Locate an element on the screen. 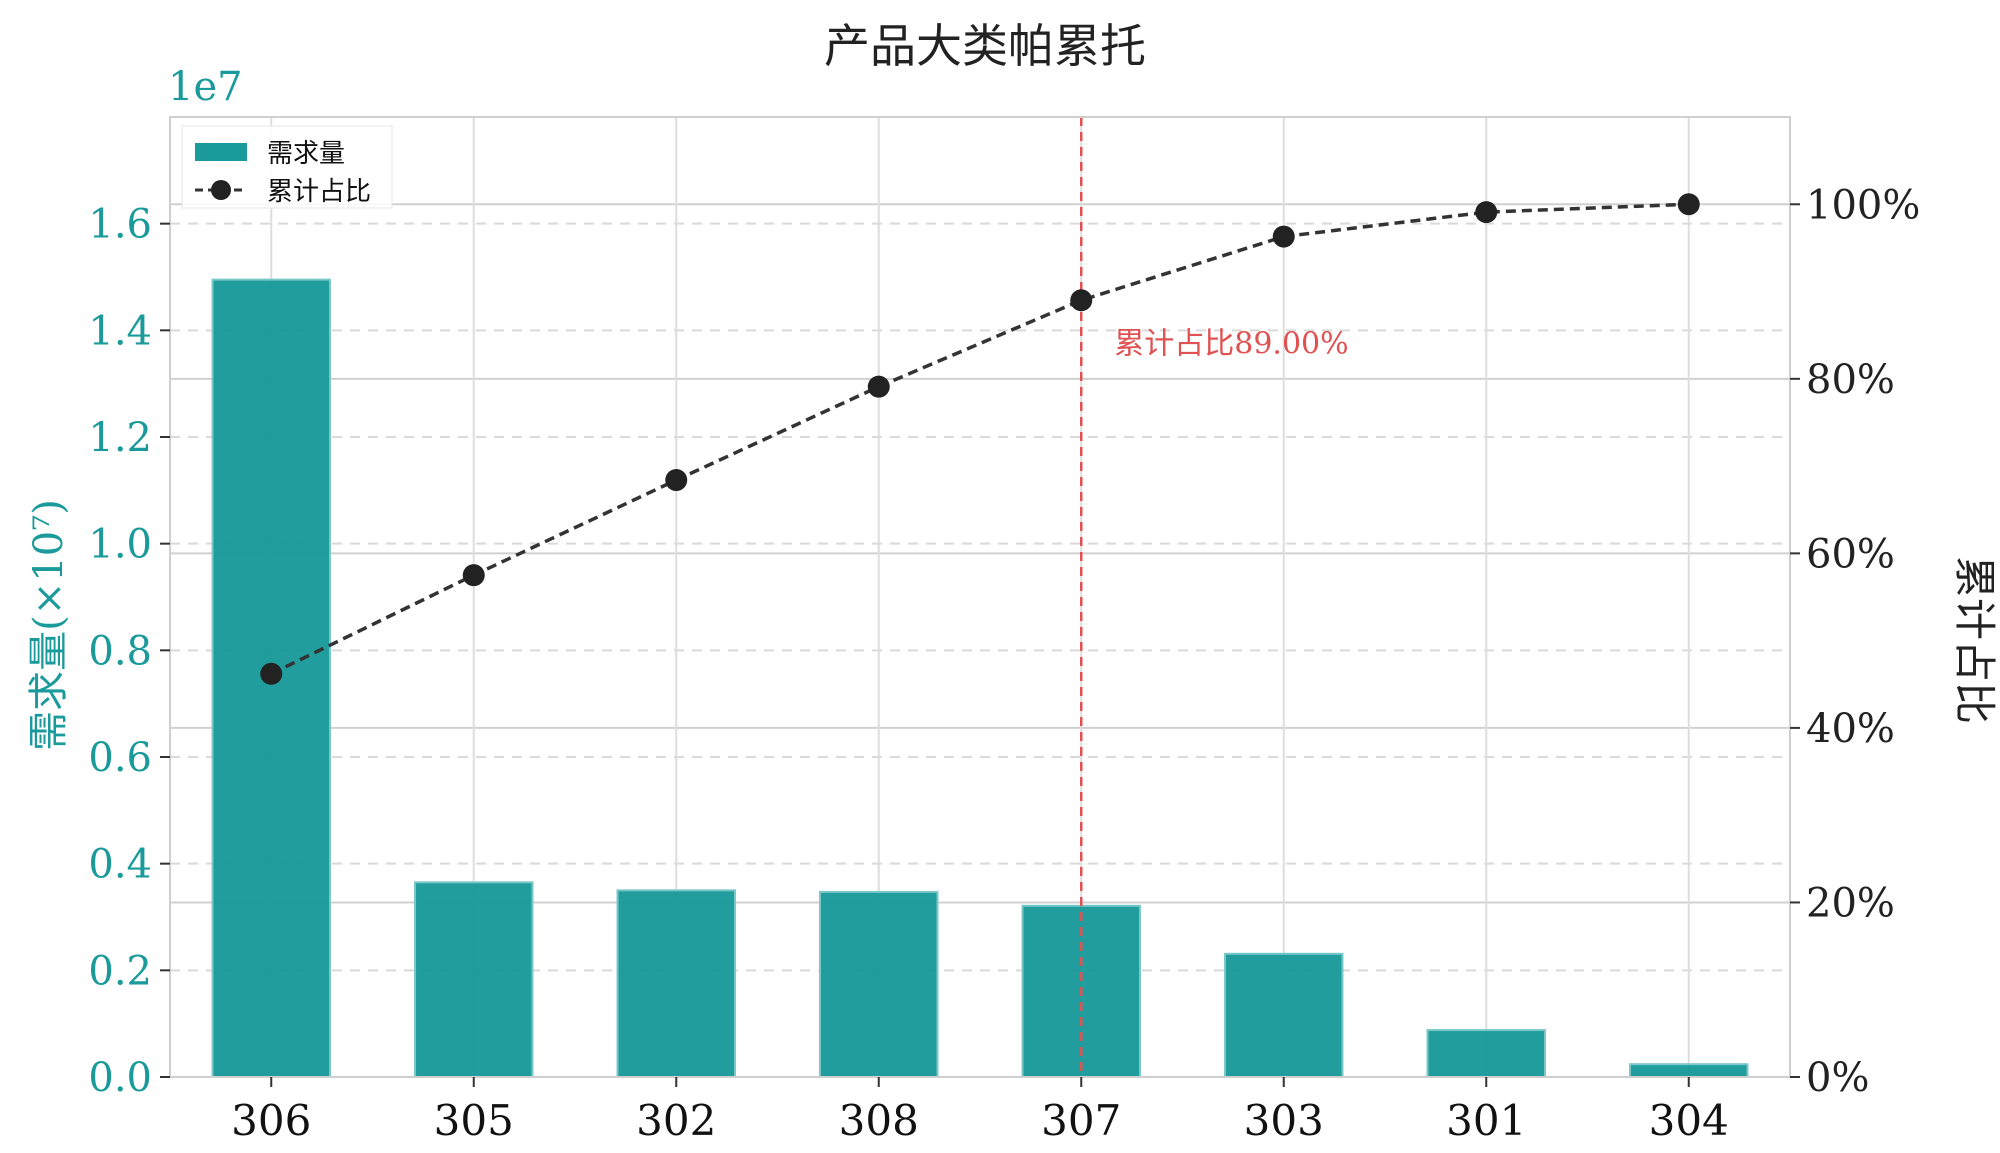 The image size is (2000, 1153). left-axis-ticks: 0.0 0.2 0.4 0.6 0.8 1.0 1.2 1.4 1.6 is located at coordinates (129, 651).